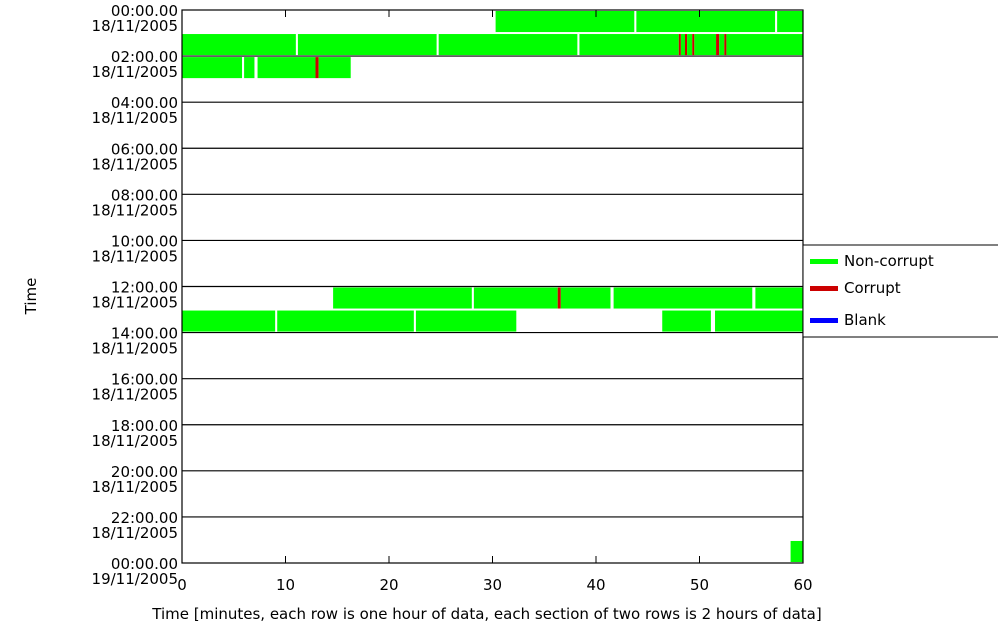  I want to click on legend-label-non-corrupt: Non-corrupt, so click(889, 261).